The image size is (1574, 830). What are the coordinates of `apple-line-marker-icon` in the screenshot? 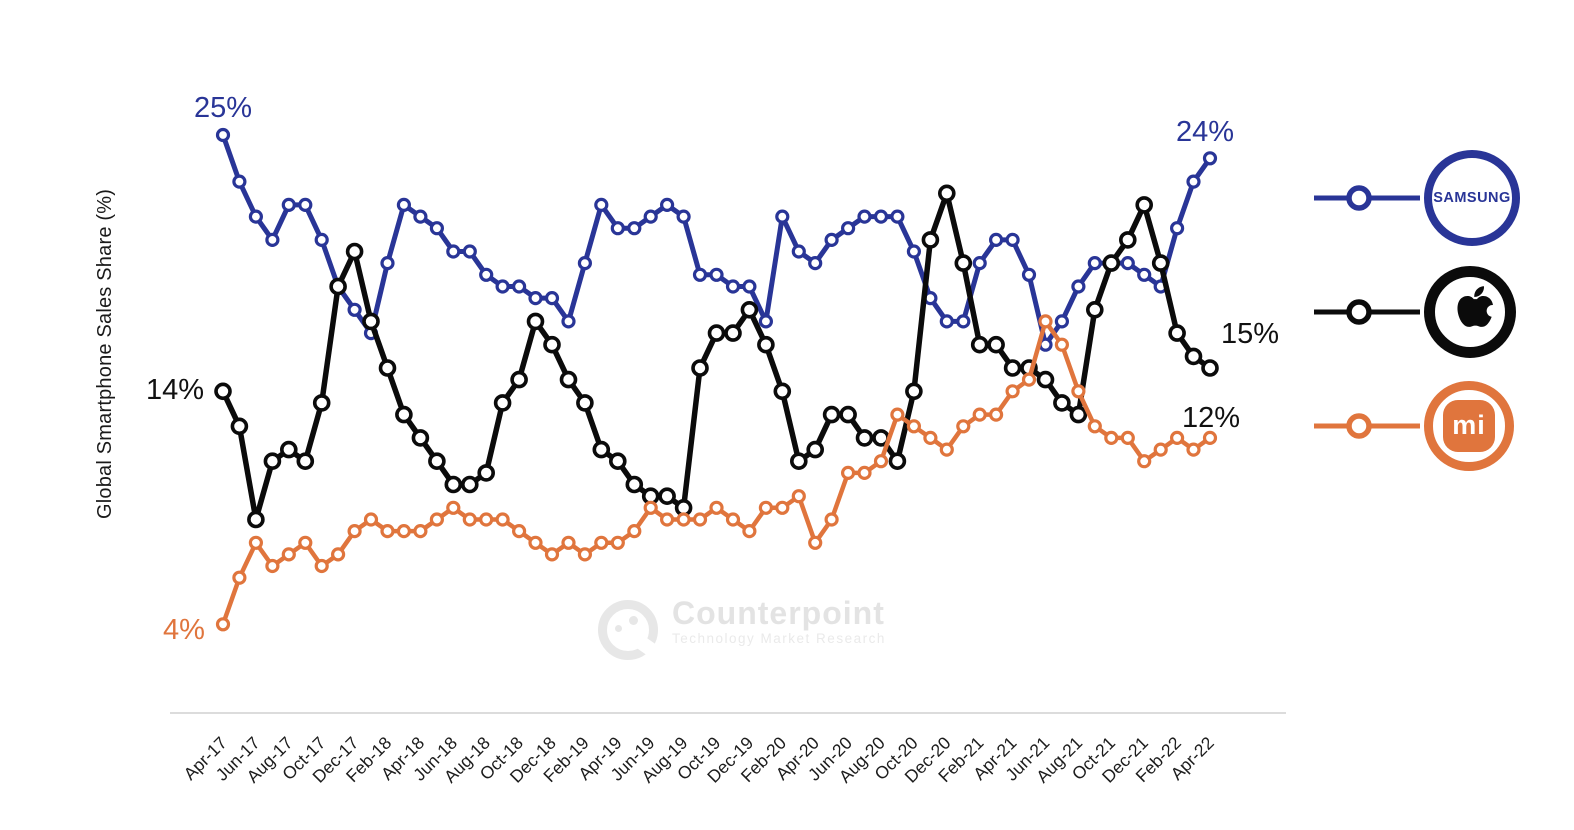 It's located at (1367, 312).